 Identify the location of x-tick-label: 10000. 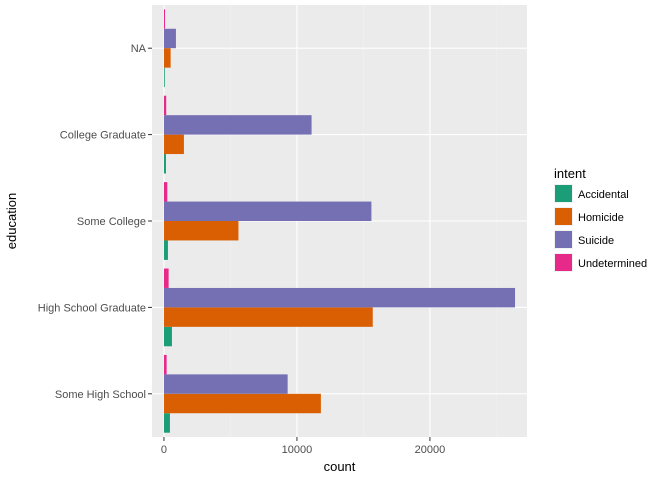
(297, 450).